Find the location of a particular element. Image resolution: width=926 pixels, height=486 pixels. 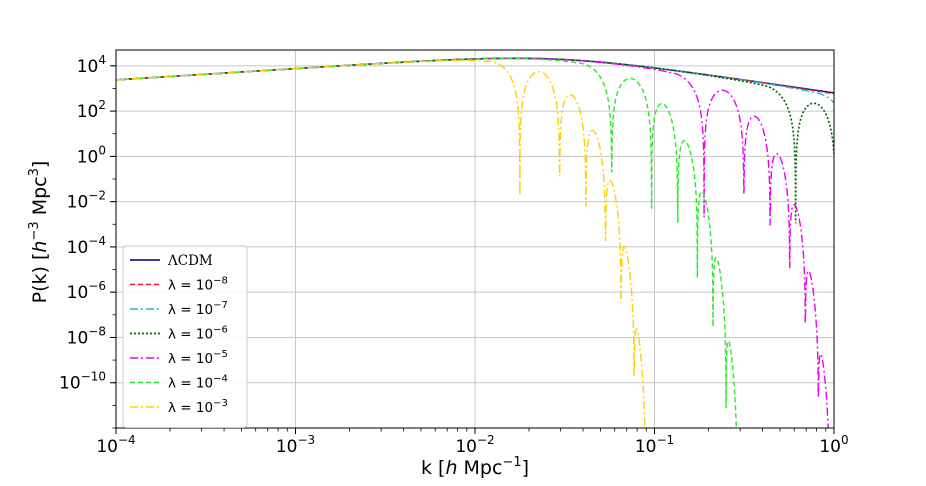

legend-label: λ = 10−4 is located at coordinates (198, 383).